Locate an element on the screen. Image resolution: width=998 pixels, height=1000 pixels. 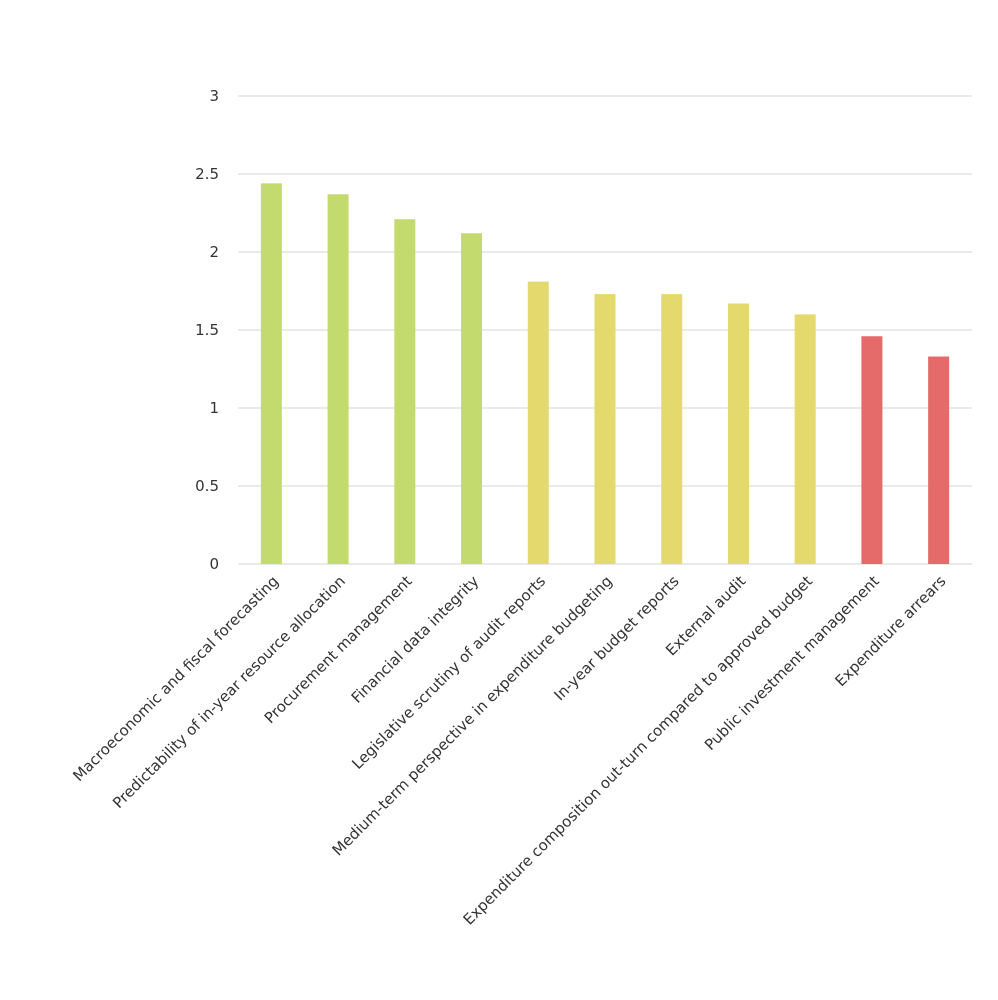
y-tick-label: 2.5 is located at coordinates (207, 174).